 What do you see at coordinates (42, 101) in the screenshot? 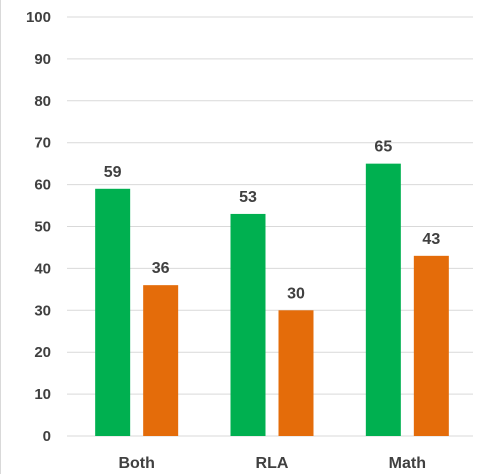
I see `y-tick-label: 80` at bounding box center [42, 101].